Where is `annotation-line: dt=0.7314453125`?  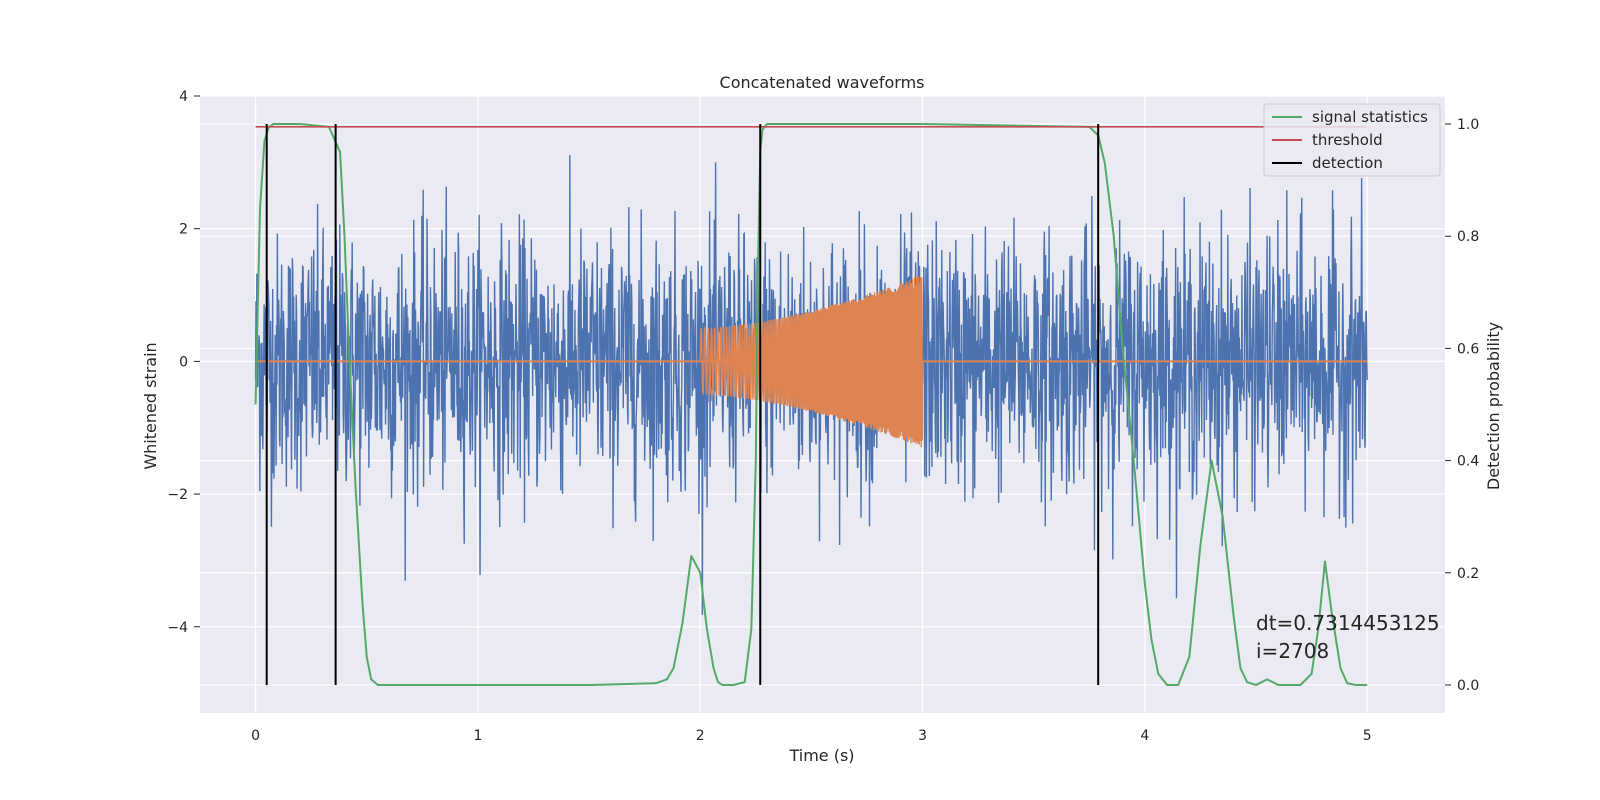
annotation-line: dt=0.7314453125 is located at coordinates (1348, 623).